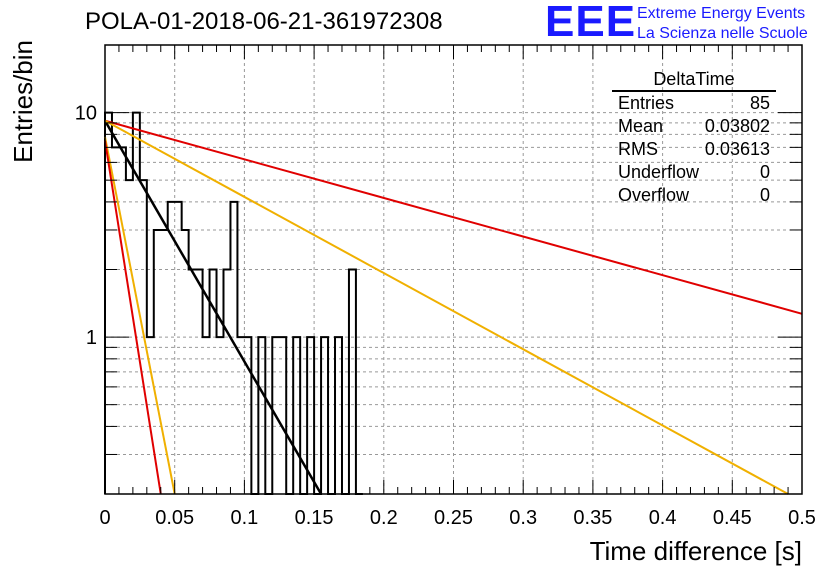 The width and height of the screenshot is (836, 572). I want to click on stats-label: RMS, so click(638, 149).